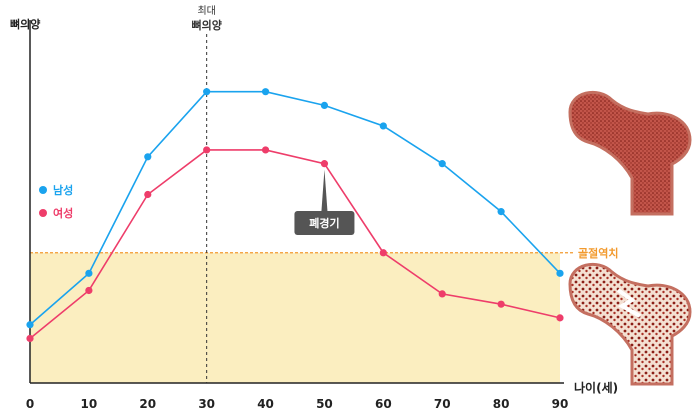 This screenshot has width=694, height=417. Describe the element at coordinates (297, 404) in the screenshot. I see `x-tick-labels: 0 10 20 30 40 50 60 70 80 90` at that location.